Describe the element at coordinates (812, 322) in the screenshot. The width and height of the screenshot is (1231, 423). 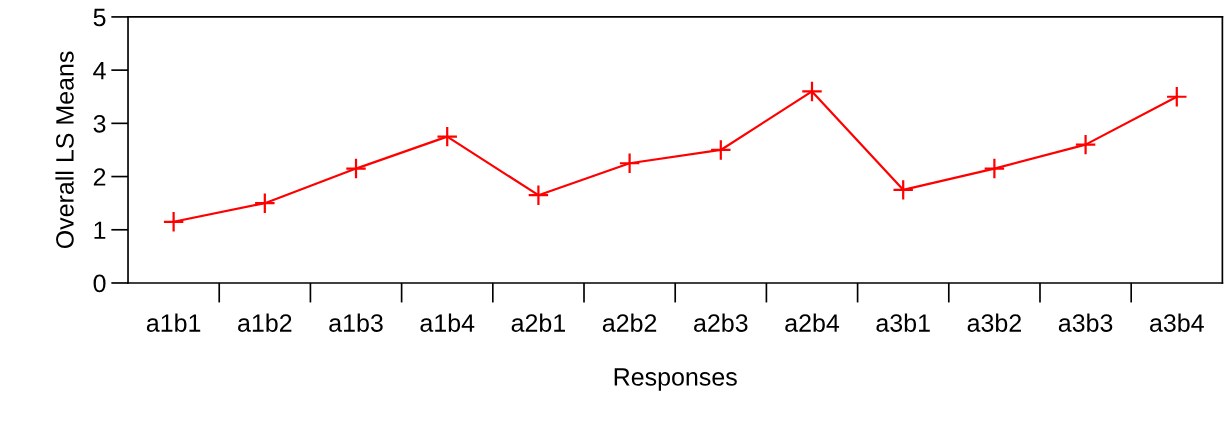
I see `x-tick-label: a2b4` at that location.